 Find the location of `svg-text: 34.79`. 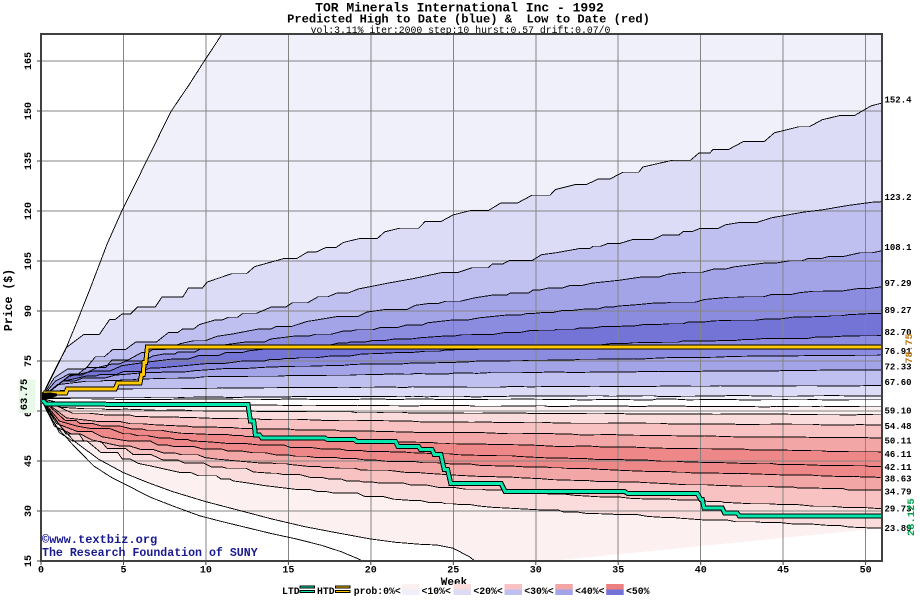

svg-text: 34.79 is located at coordinates (898, 493).